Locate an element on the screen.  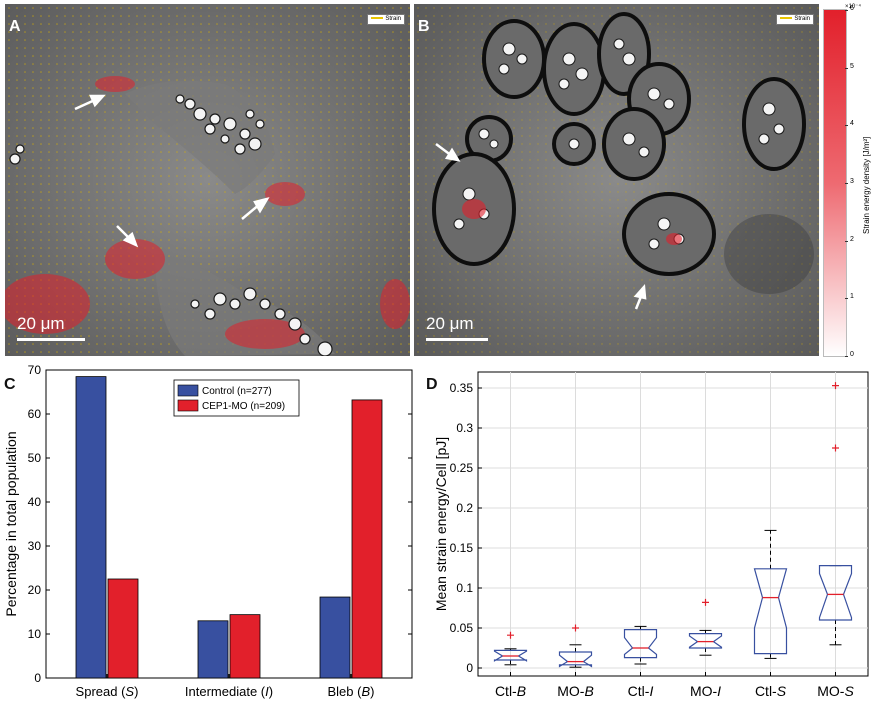
colorbar-tick-label: 1 is located at coordinates (852, 297).